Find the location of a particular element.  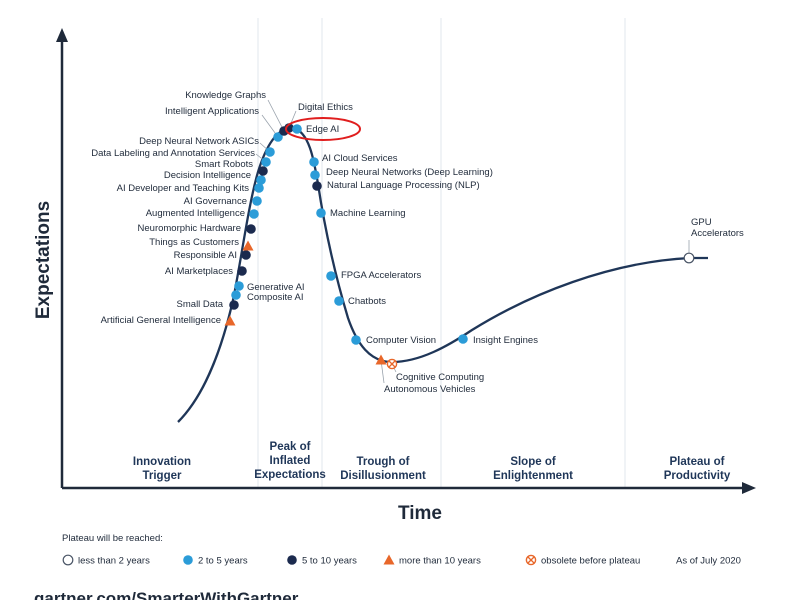

data-labeling-and-annotation-services-label: Data Labeling and Annotation Services is located at coordinates (173, 153).